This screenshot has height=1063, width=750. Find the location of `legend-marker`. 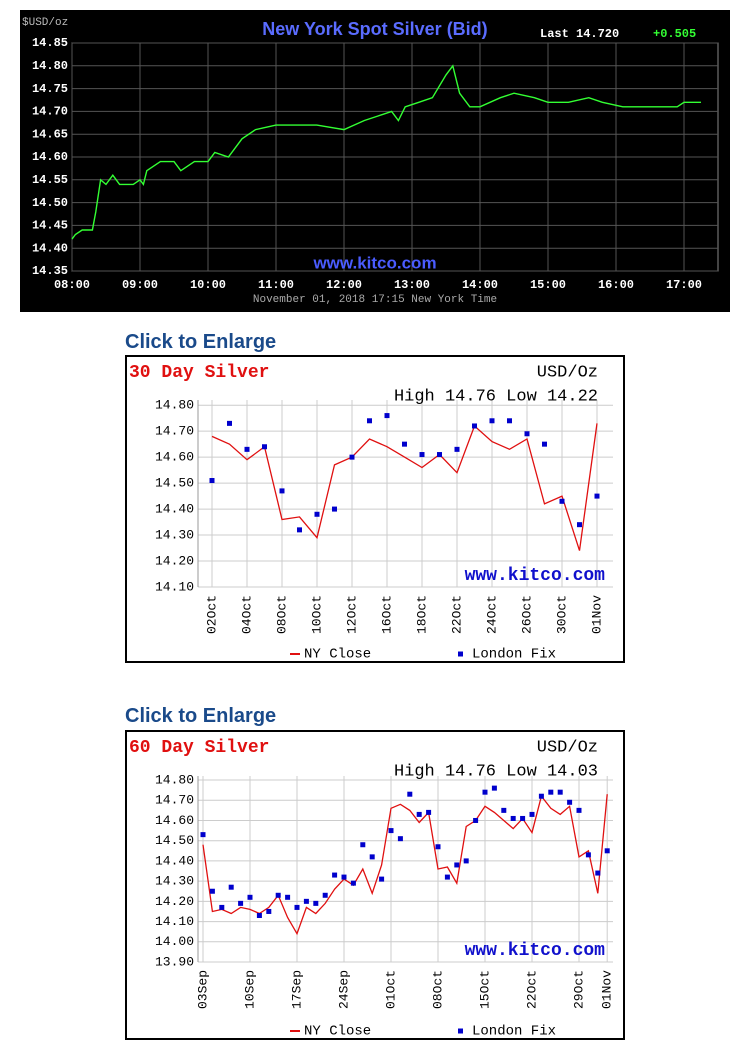

legend-marker is located at coordinates (460, 654).